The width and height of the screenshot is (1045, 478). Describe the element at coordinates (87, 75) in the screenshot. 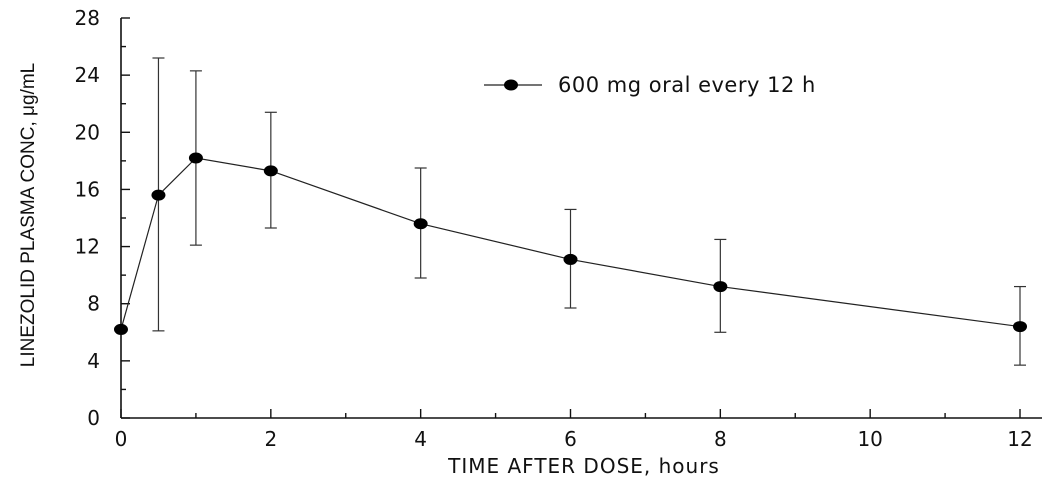

I see `y-tick-label: 24` at that location.